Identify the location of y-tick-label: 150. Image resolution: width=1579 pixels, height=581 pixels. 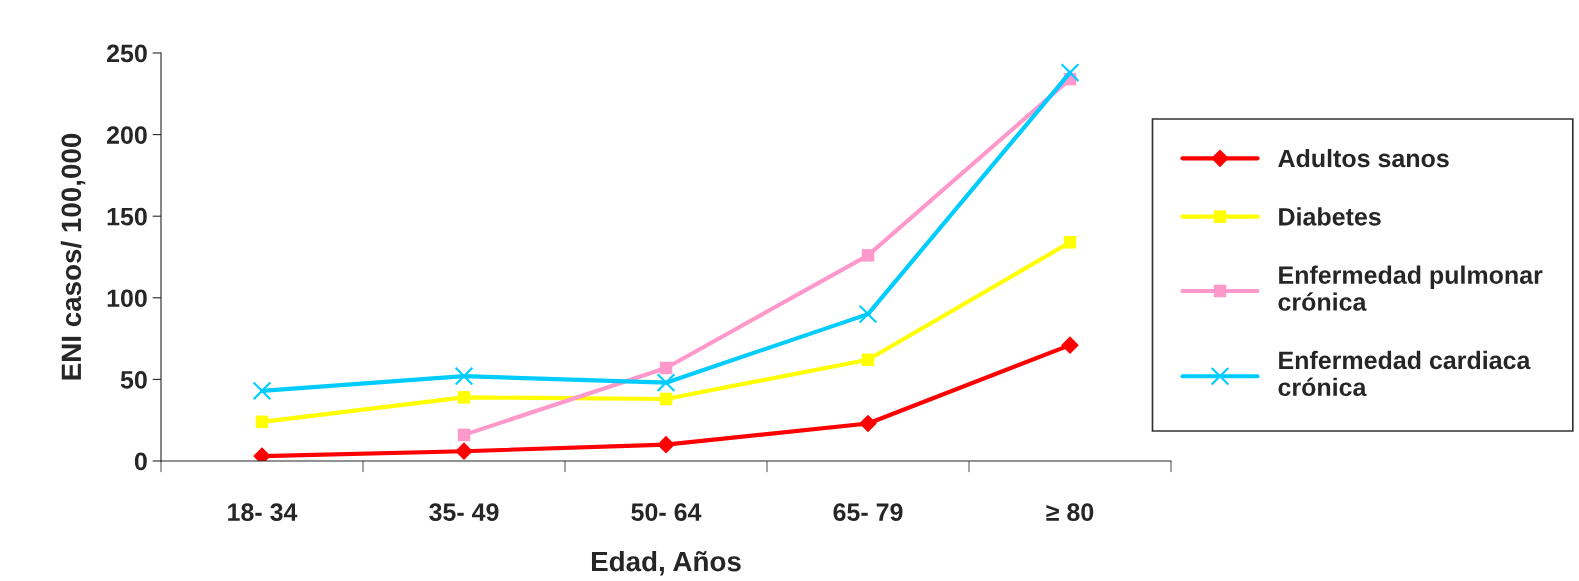
(127, 216).